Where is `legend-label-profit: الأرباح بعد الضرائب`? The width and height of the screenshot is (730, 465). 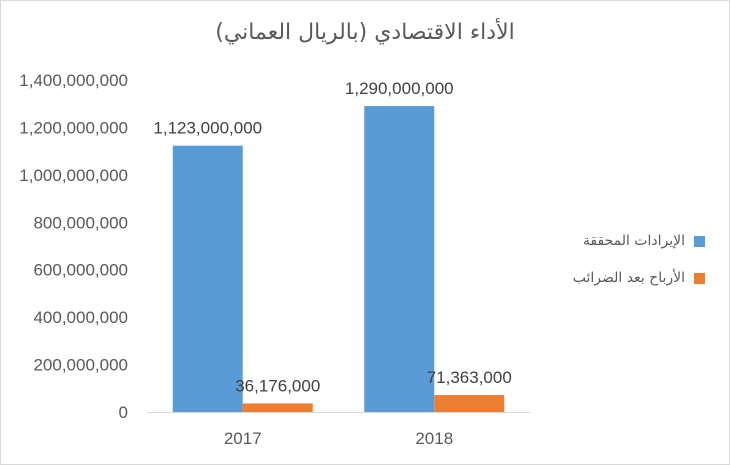 legend-label-profit: الأرباح بعد الضرائب is located at coordinates (628, 278).